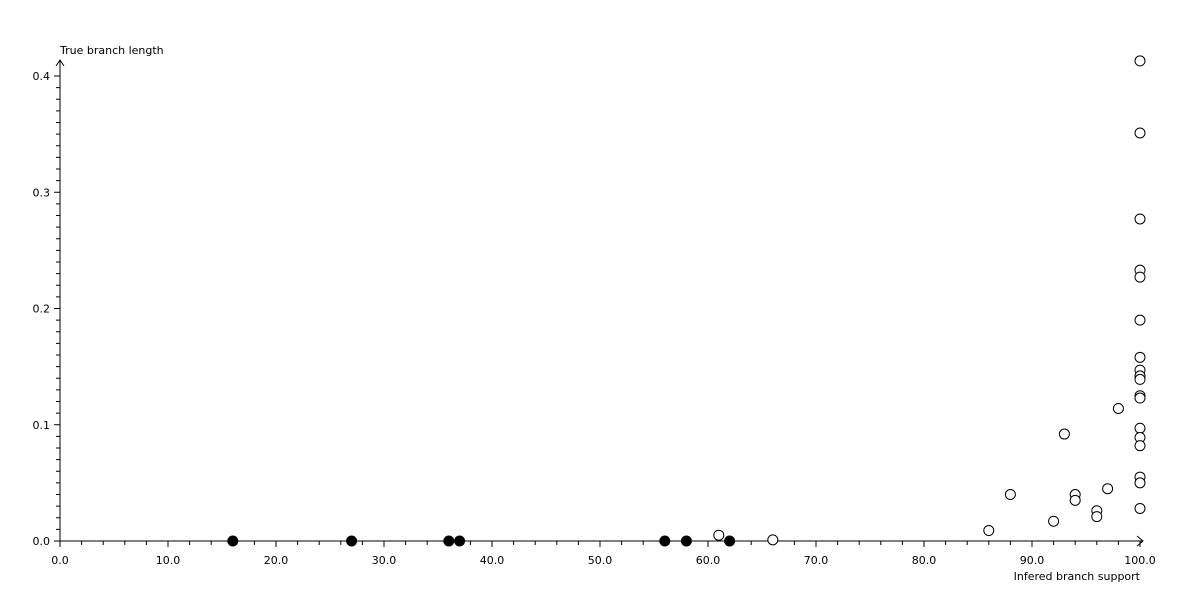 This screenshot has height=604, width=1200. Describe the element at coordinates (1140, 541) in the screenshot. I see `x-axis-arrow` at that location.